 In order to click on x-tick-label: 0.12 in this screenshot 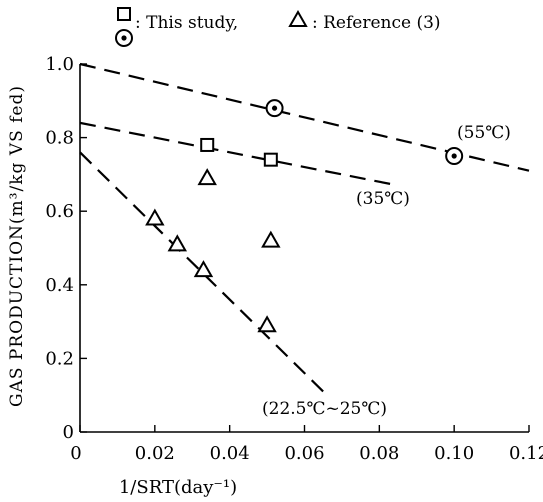, I will do `click(526, 453)`.